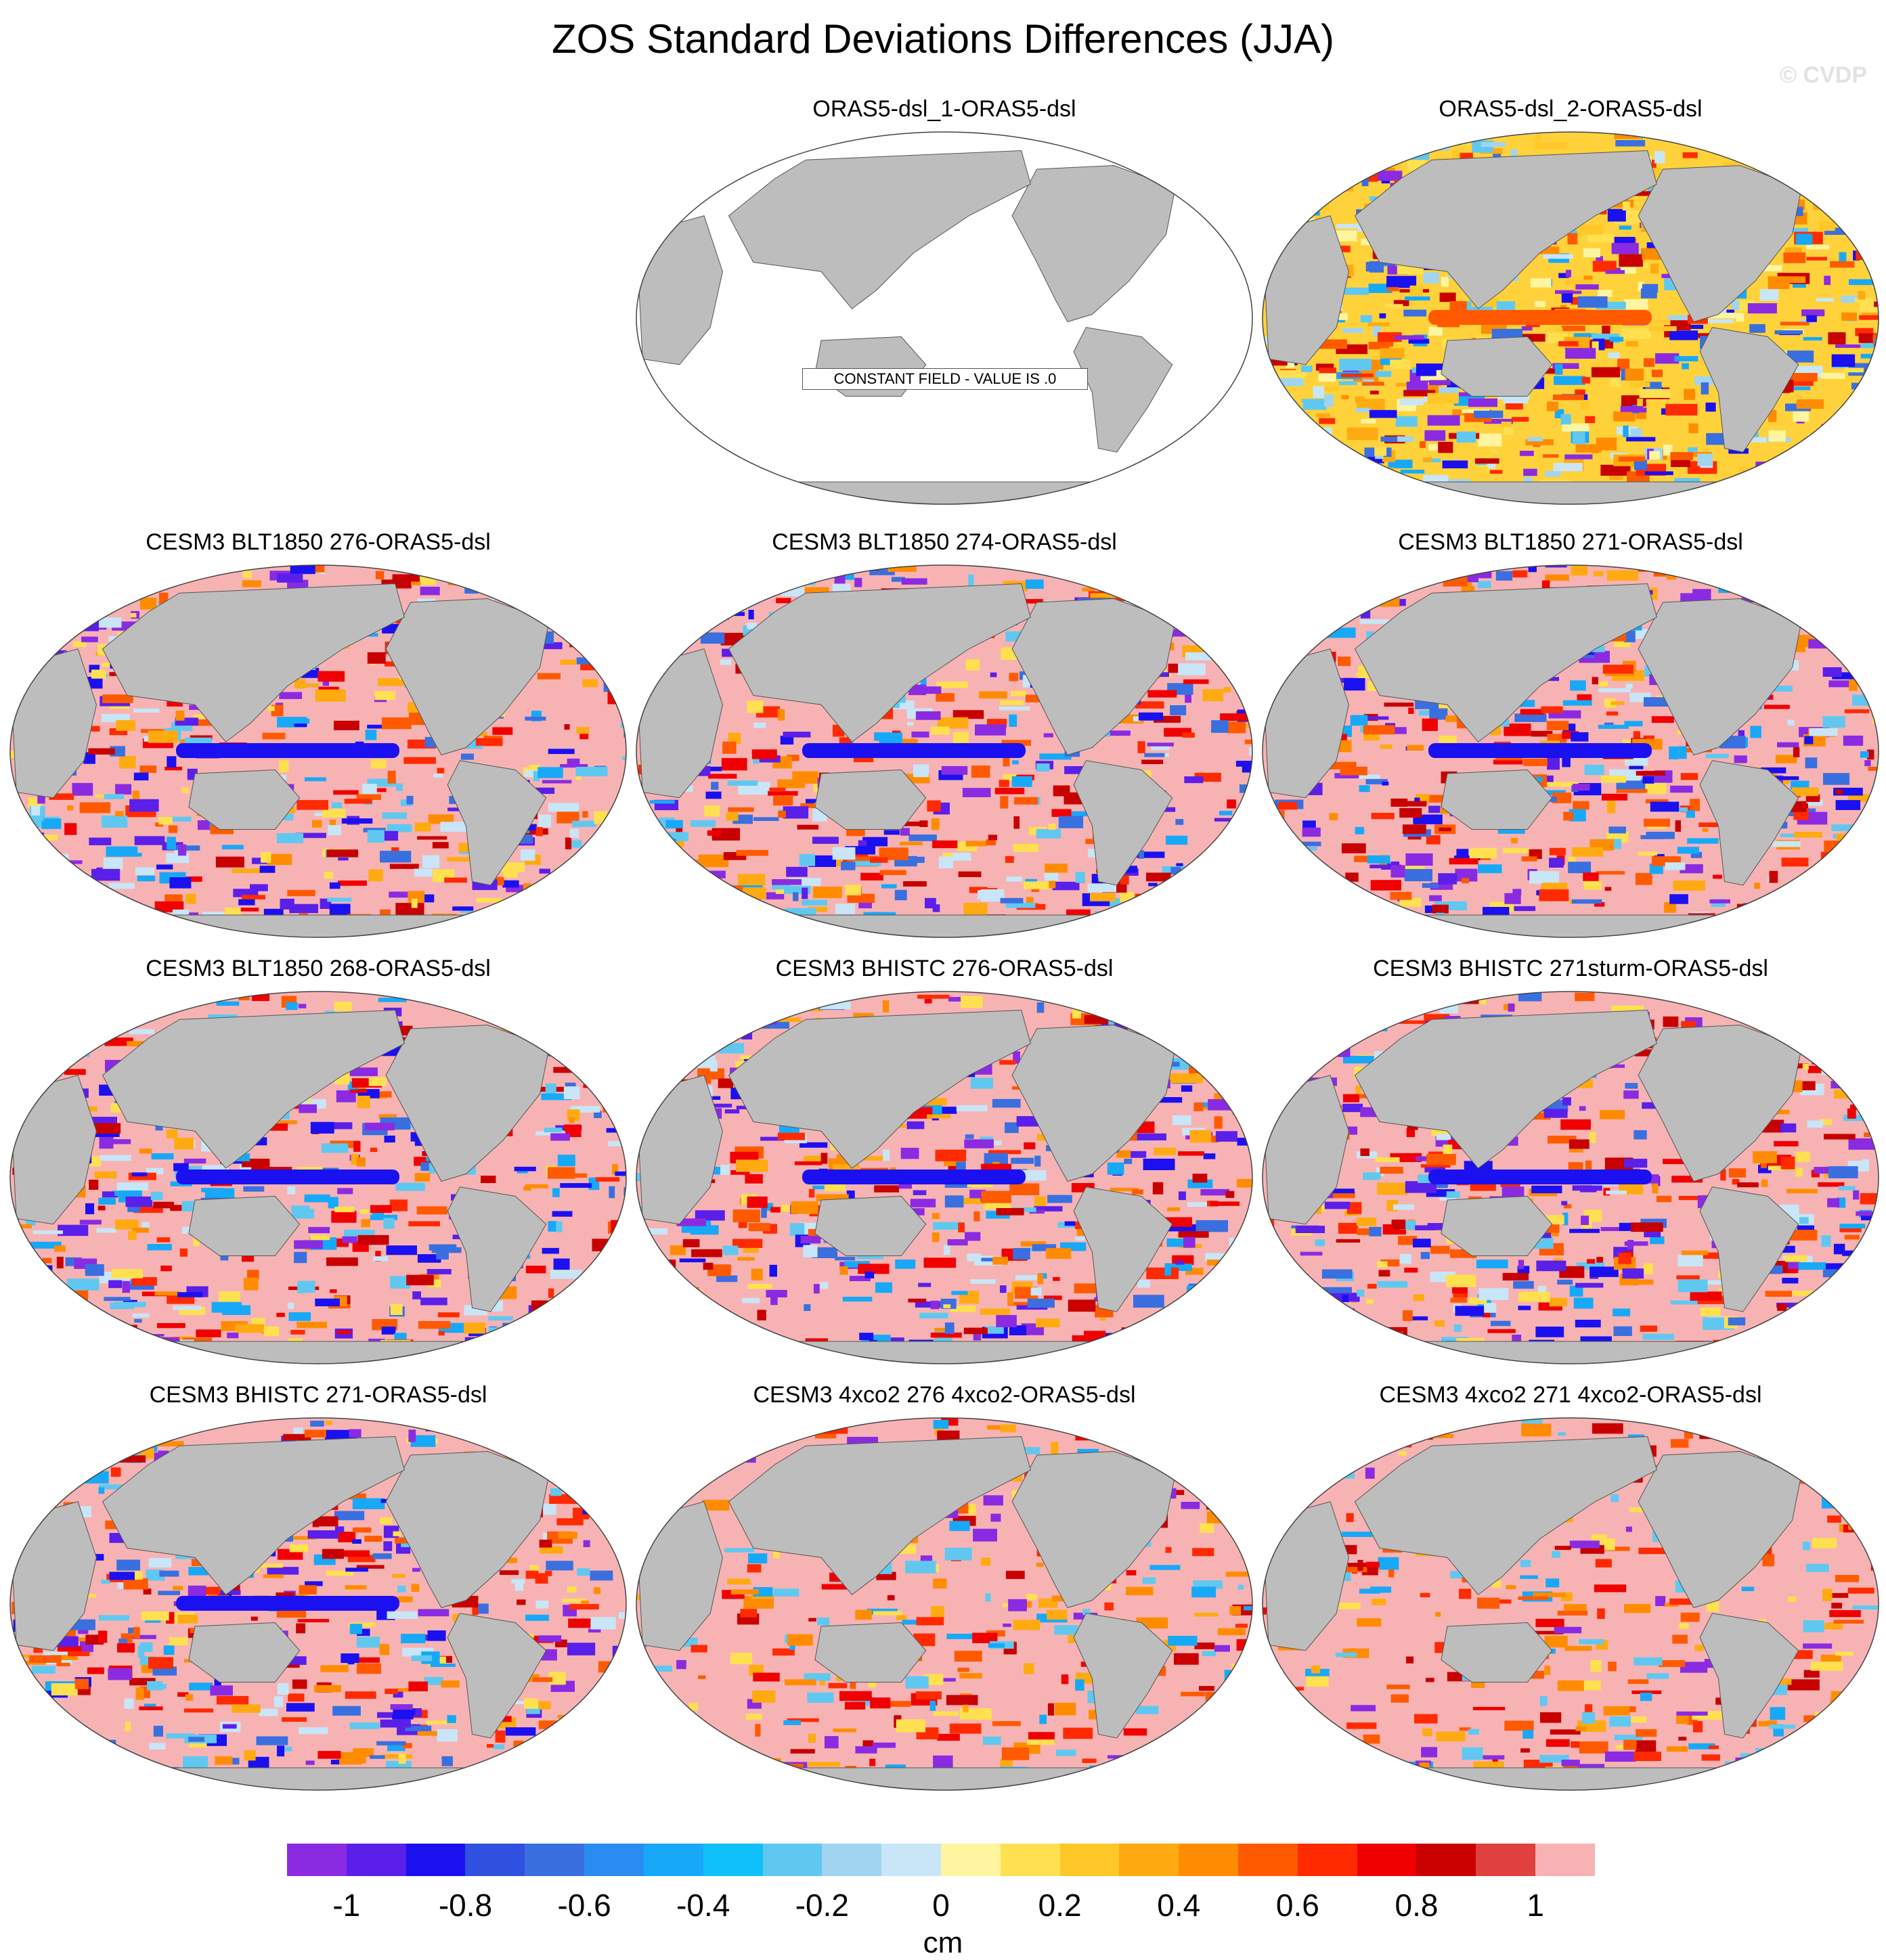 The height and width of the screenshot is (1960, 1886). Describe the element at coordinates (318, 926) in the screenshot. I see `land-mass` at that location.